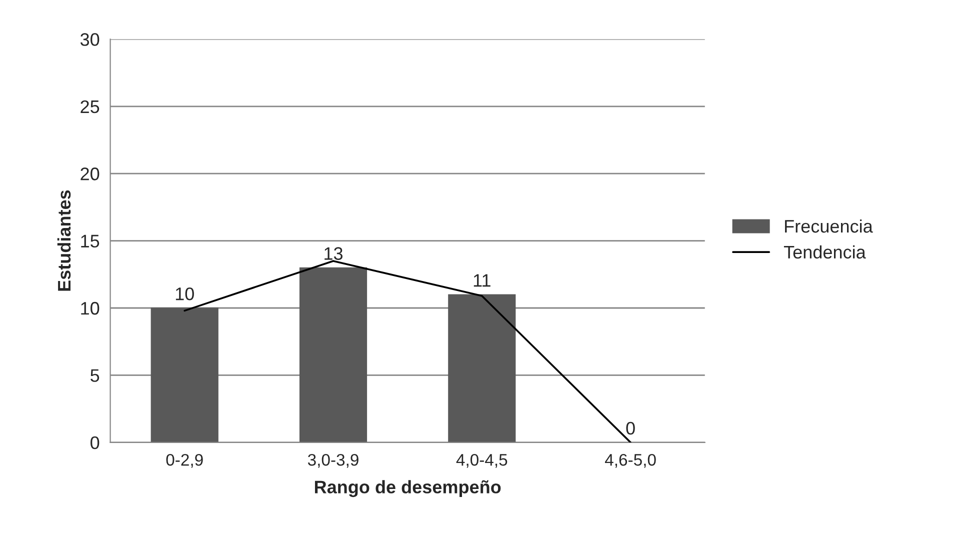  Describe the element at coordinates (630, 428) in the screenshot. I see `data-label: 0` at that location.